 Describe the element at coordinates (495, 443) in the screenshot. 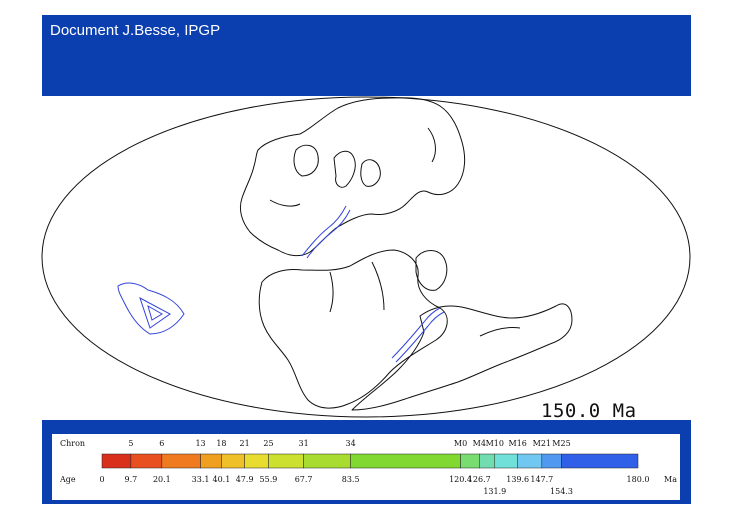

I see `chron-label: M10` at that location.